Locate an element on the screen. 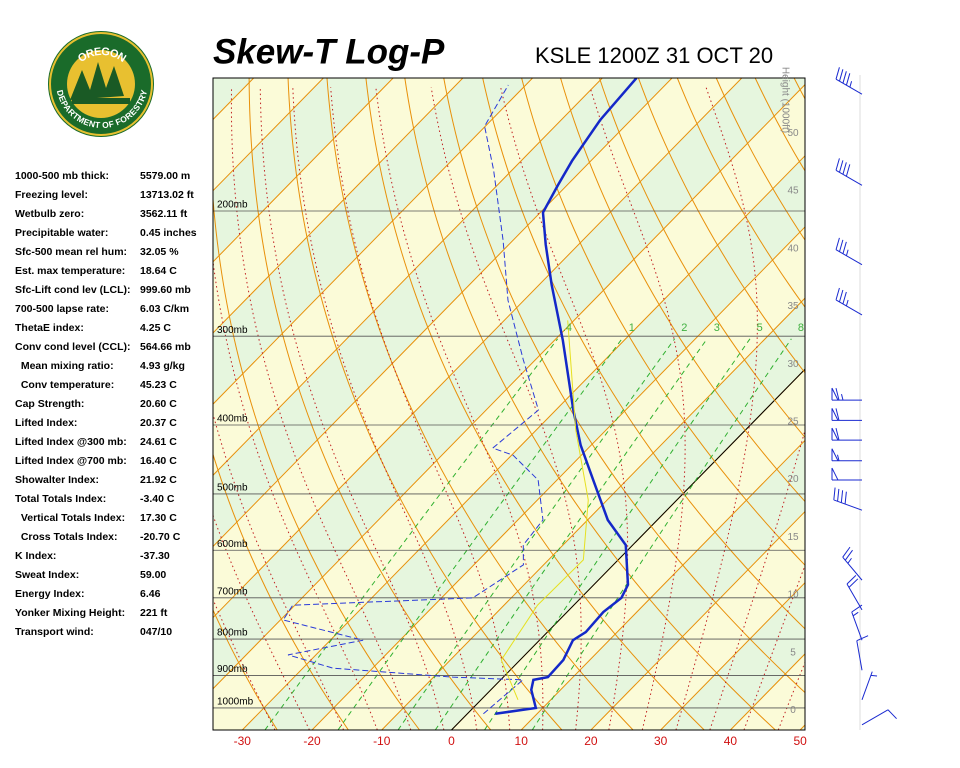 This screenshot has width=960, height=768. index-value: 16.40 C is located at coordinates (158, 461).